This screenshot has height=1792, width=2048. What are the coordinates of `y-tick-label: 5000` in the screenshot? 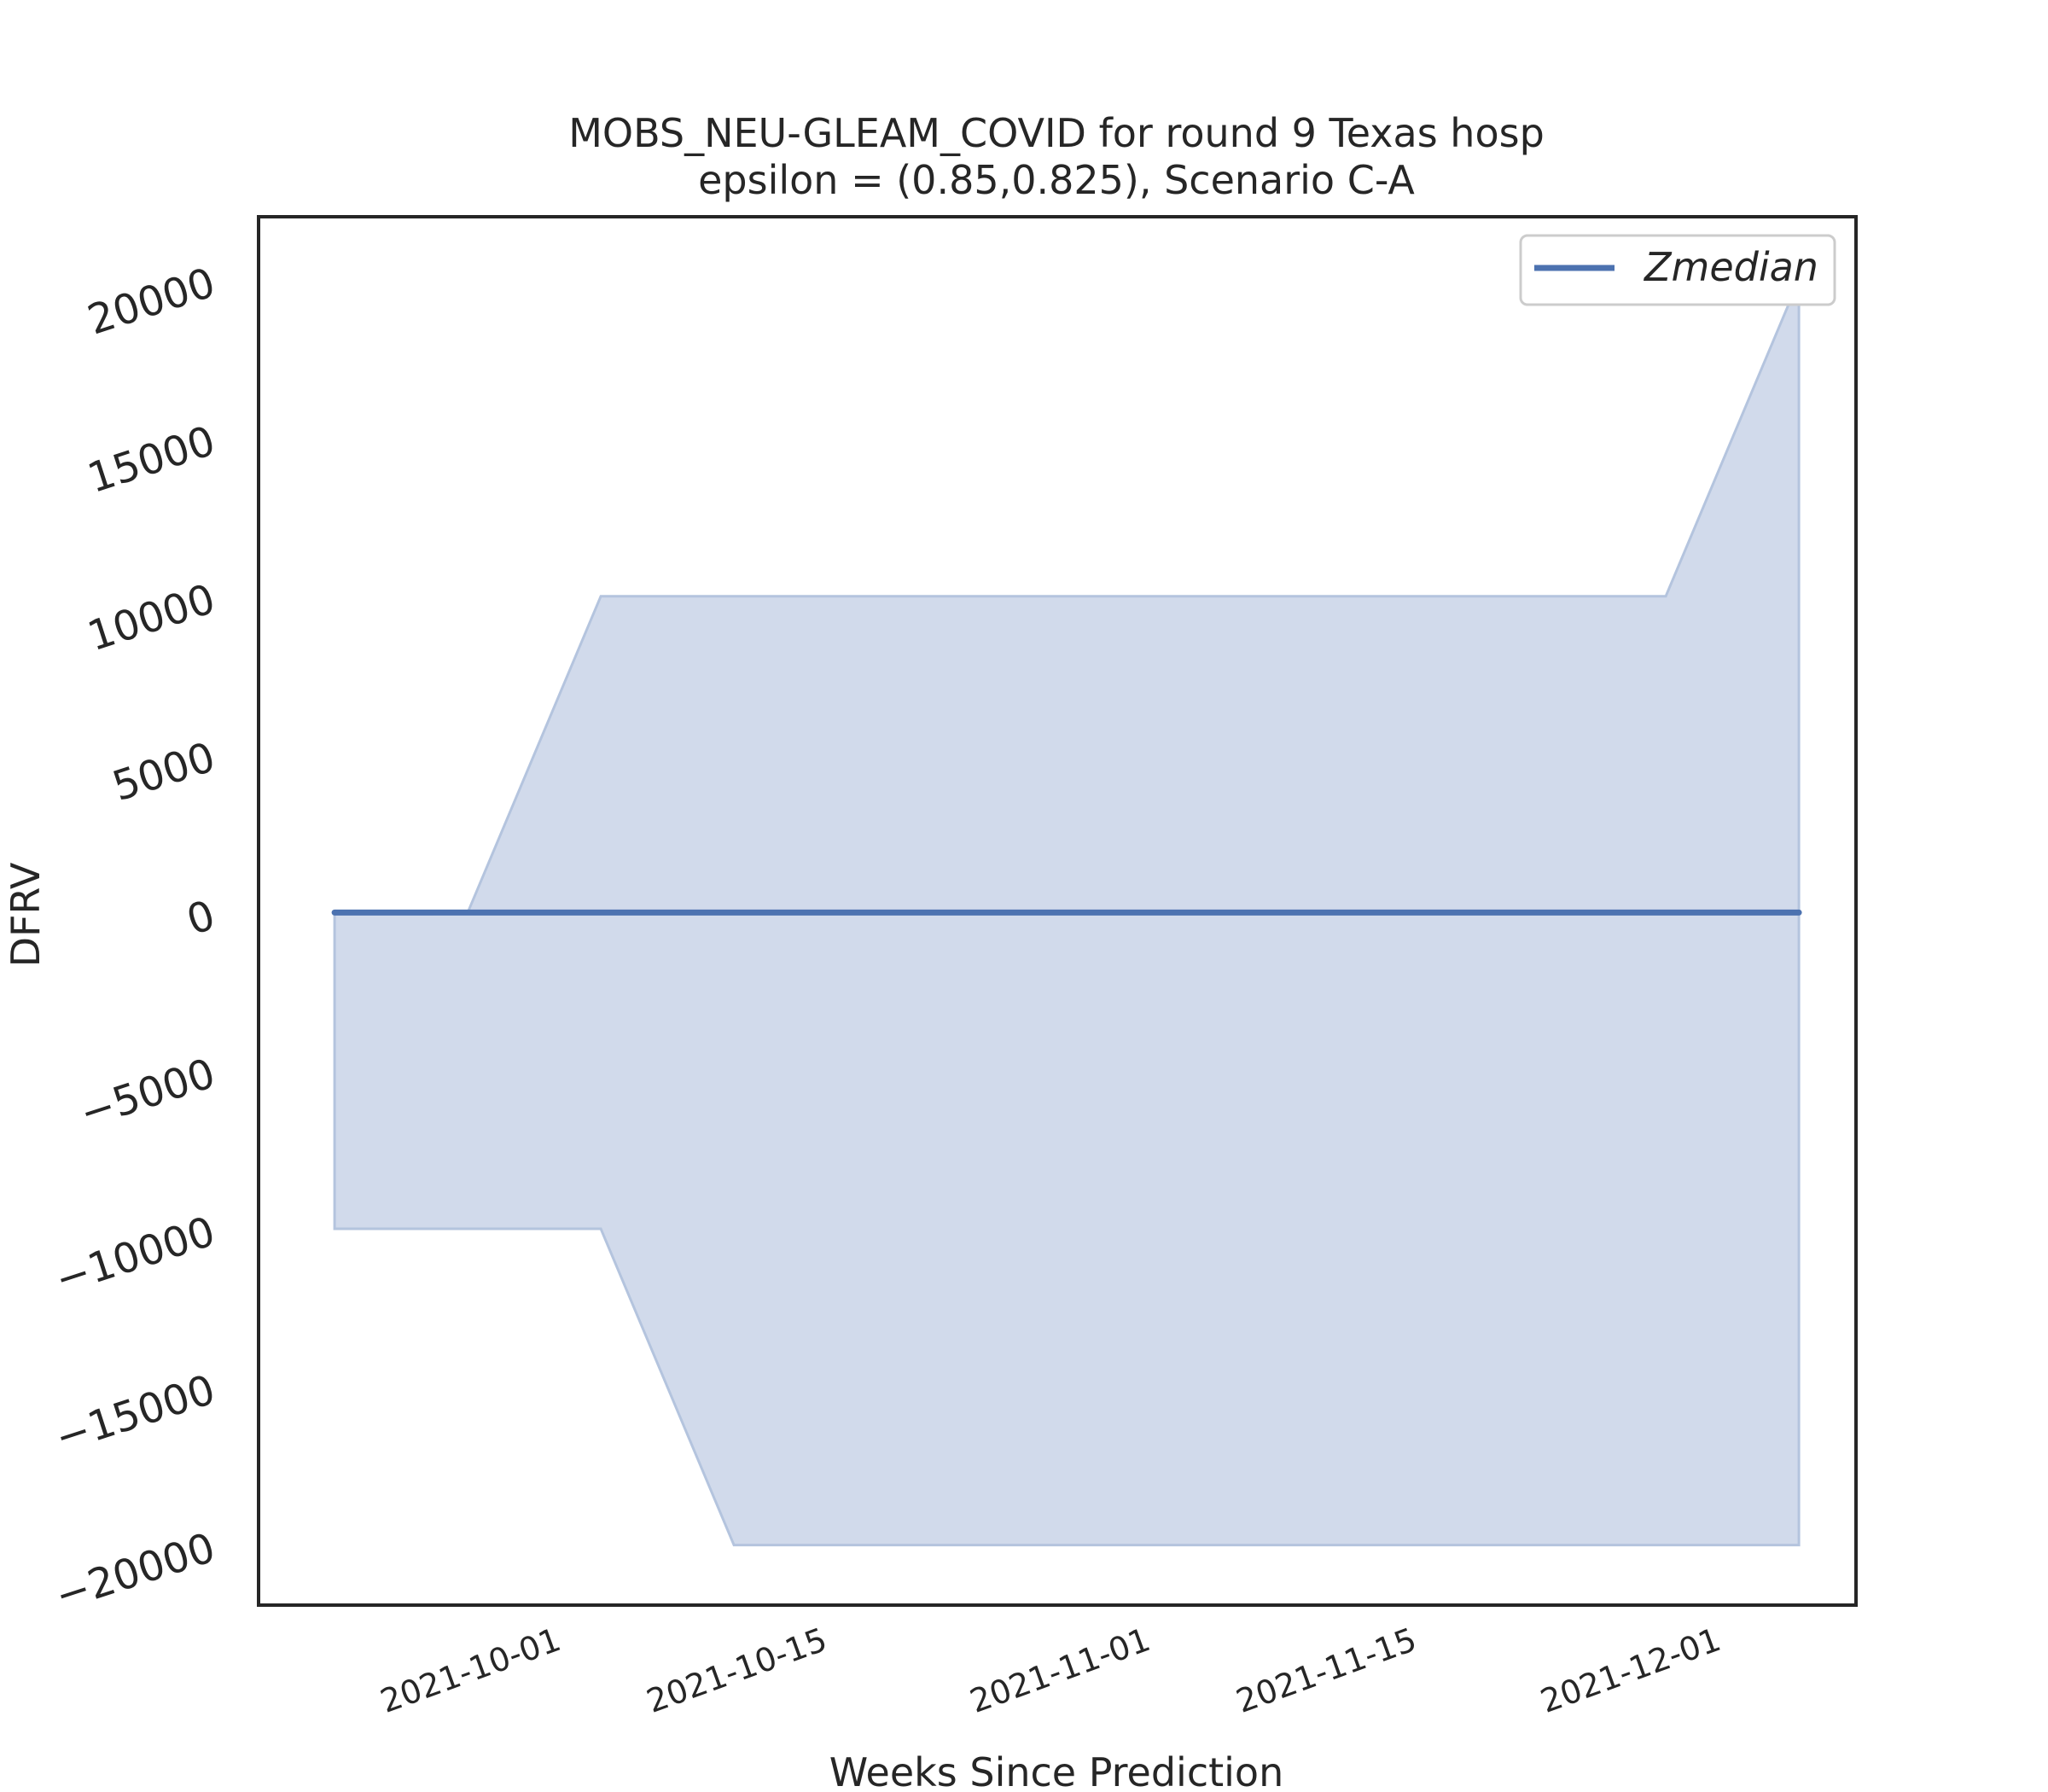 It's located at (163, 772).